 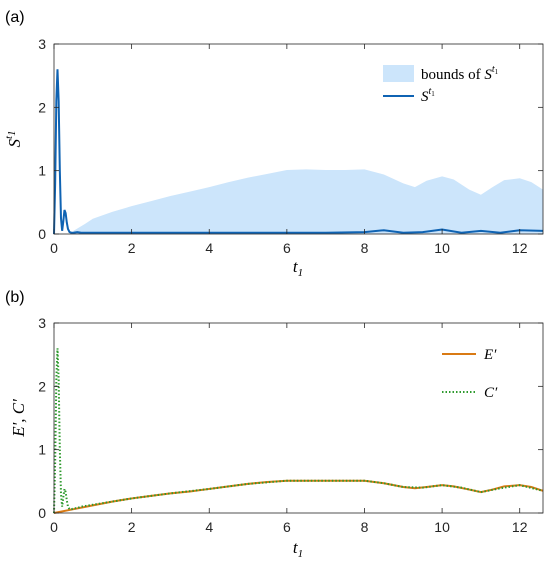 What do you see at coordinates (460, 73) in the screenshot?
I see `legend-bounds-label: bounds of St1` at bounding box center [460, 73].